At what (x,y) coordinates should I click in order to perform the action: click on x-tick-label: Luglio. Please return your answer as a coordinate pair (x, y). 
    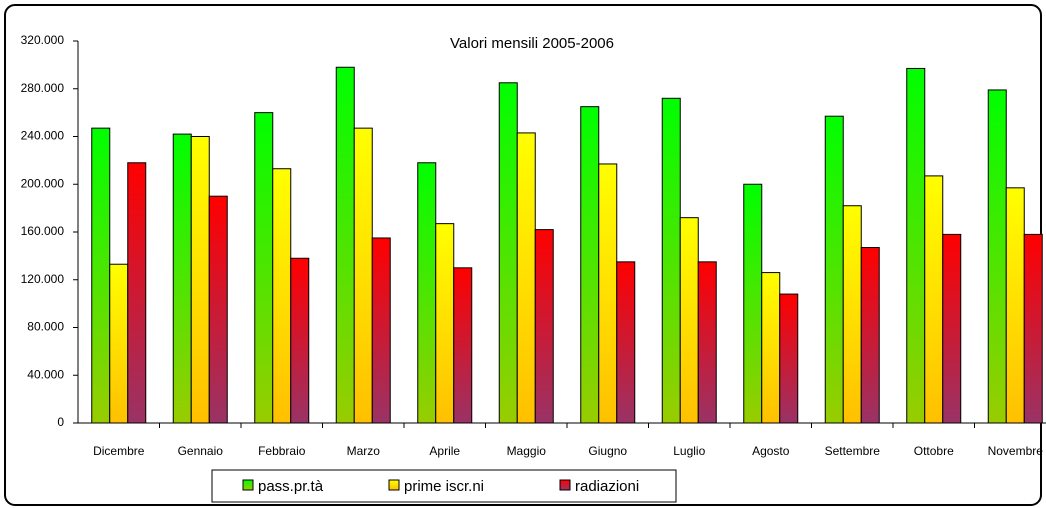
    Looking at the image, I should click on (689, 451).